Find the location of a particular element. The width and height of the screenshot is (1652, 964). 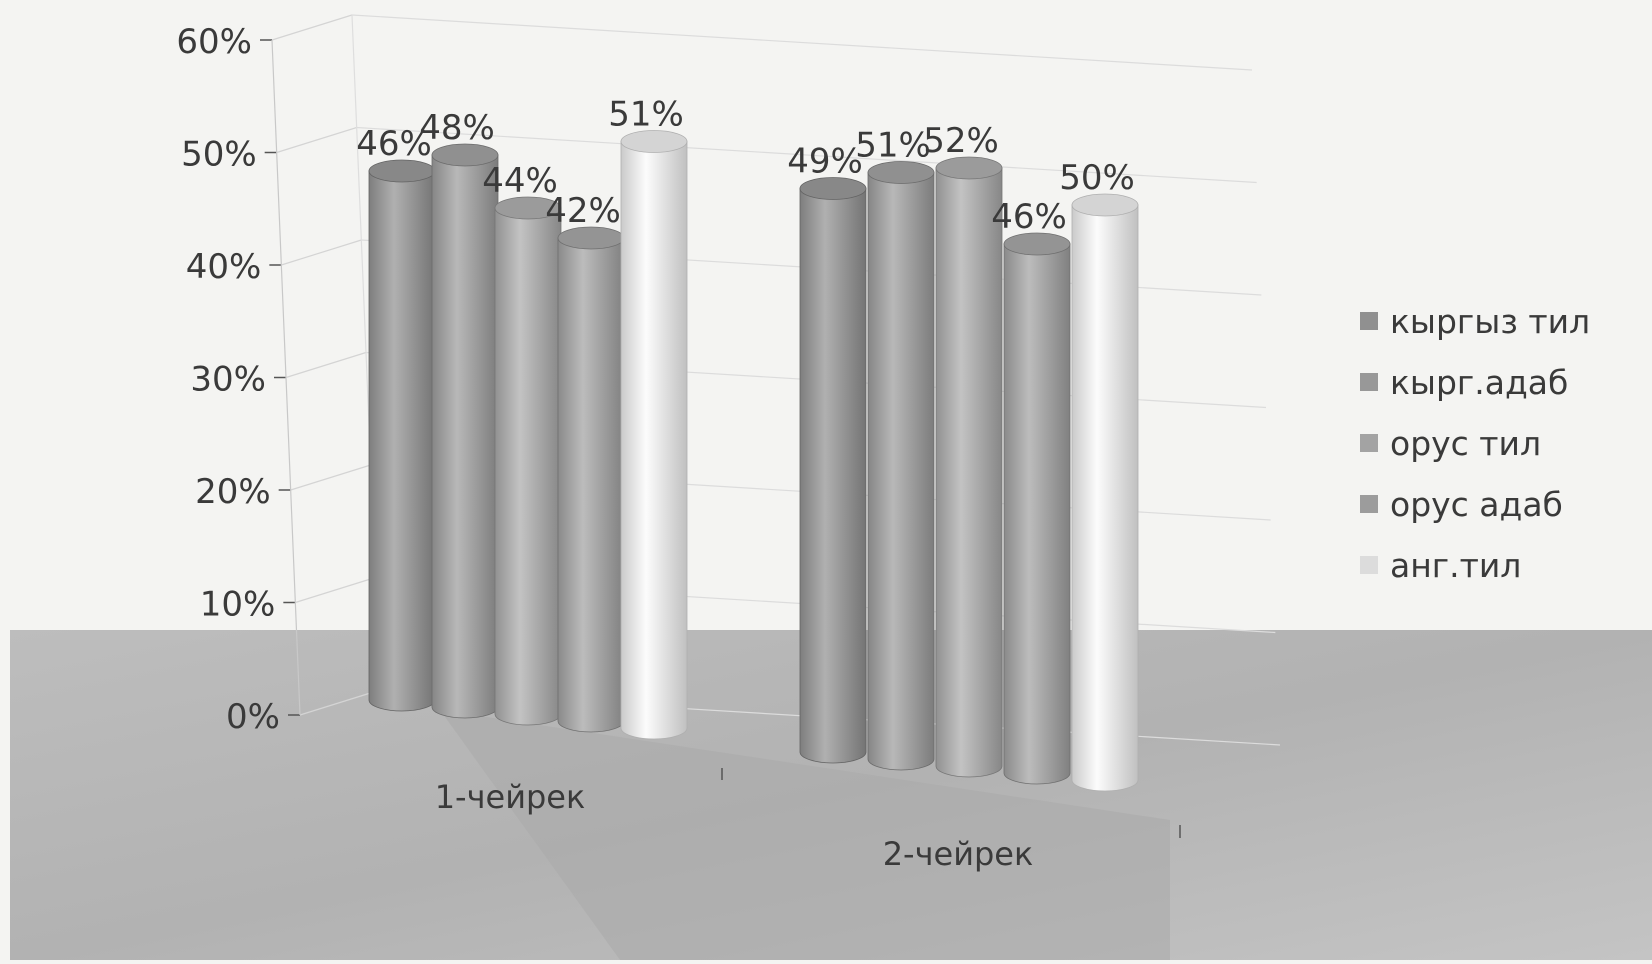

floor-shadow is located at coordinates (805, 835).